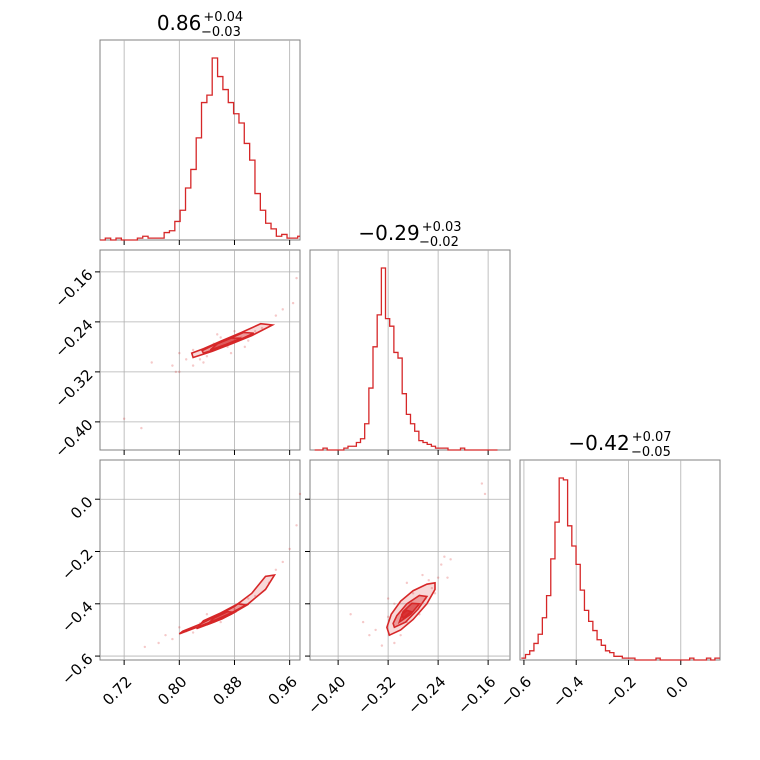 The width and height of the screenshot is (760, 760). What do you see at coordinates (82, 508) in the screenshot?
I see `y-tick-label-p2-3: 0.0` at bounding box center [82, 508].